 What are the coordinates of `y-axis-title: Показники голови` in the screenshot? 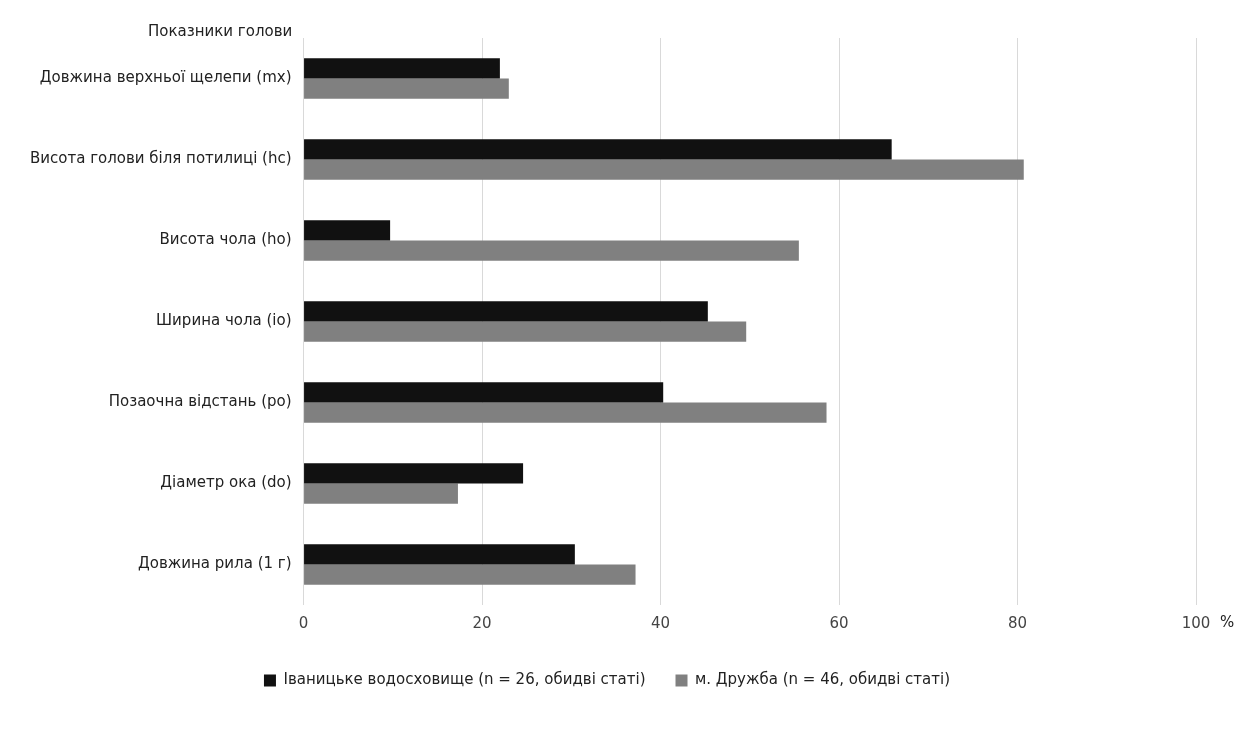 It's located at (220, 31).